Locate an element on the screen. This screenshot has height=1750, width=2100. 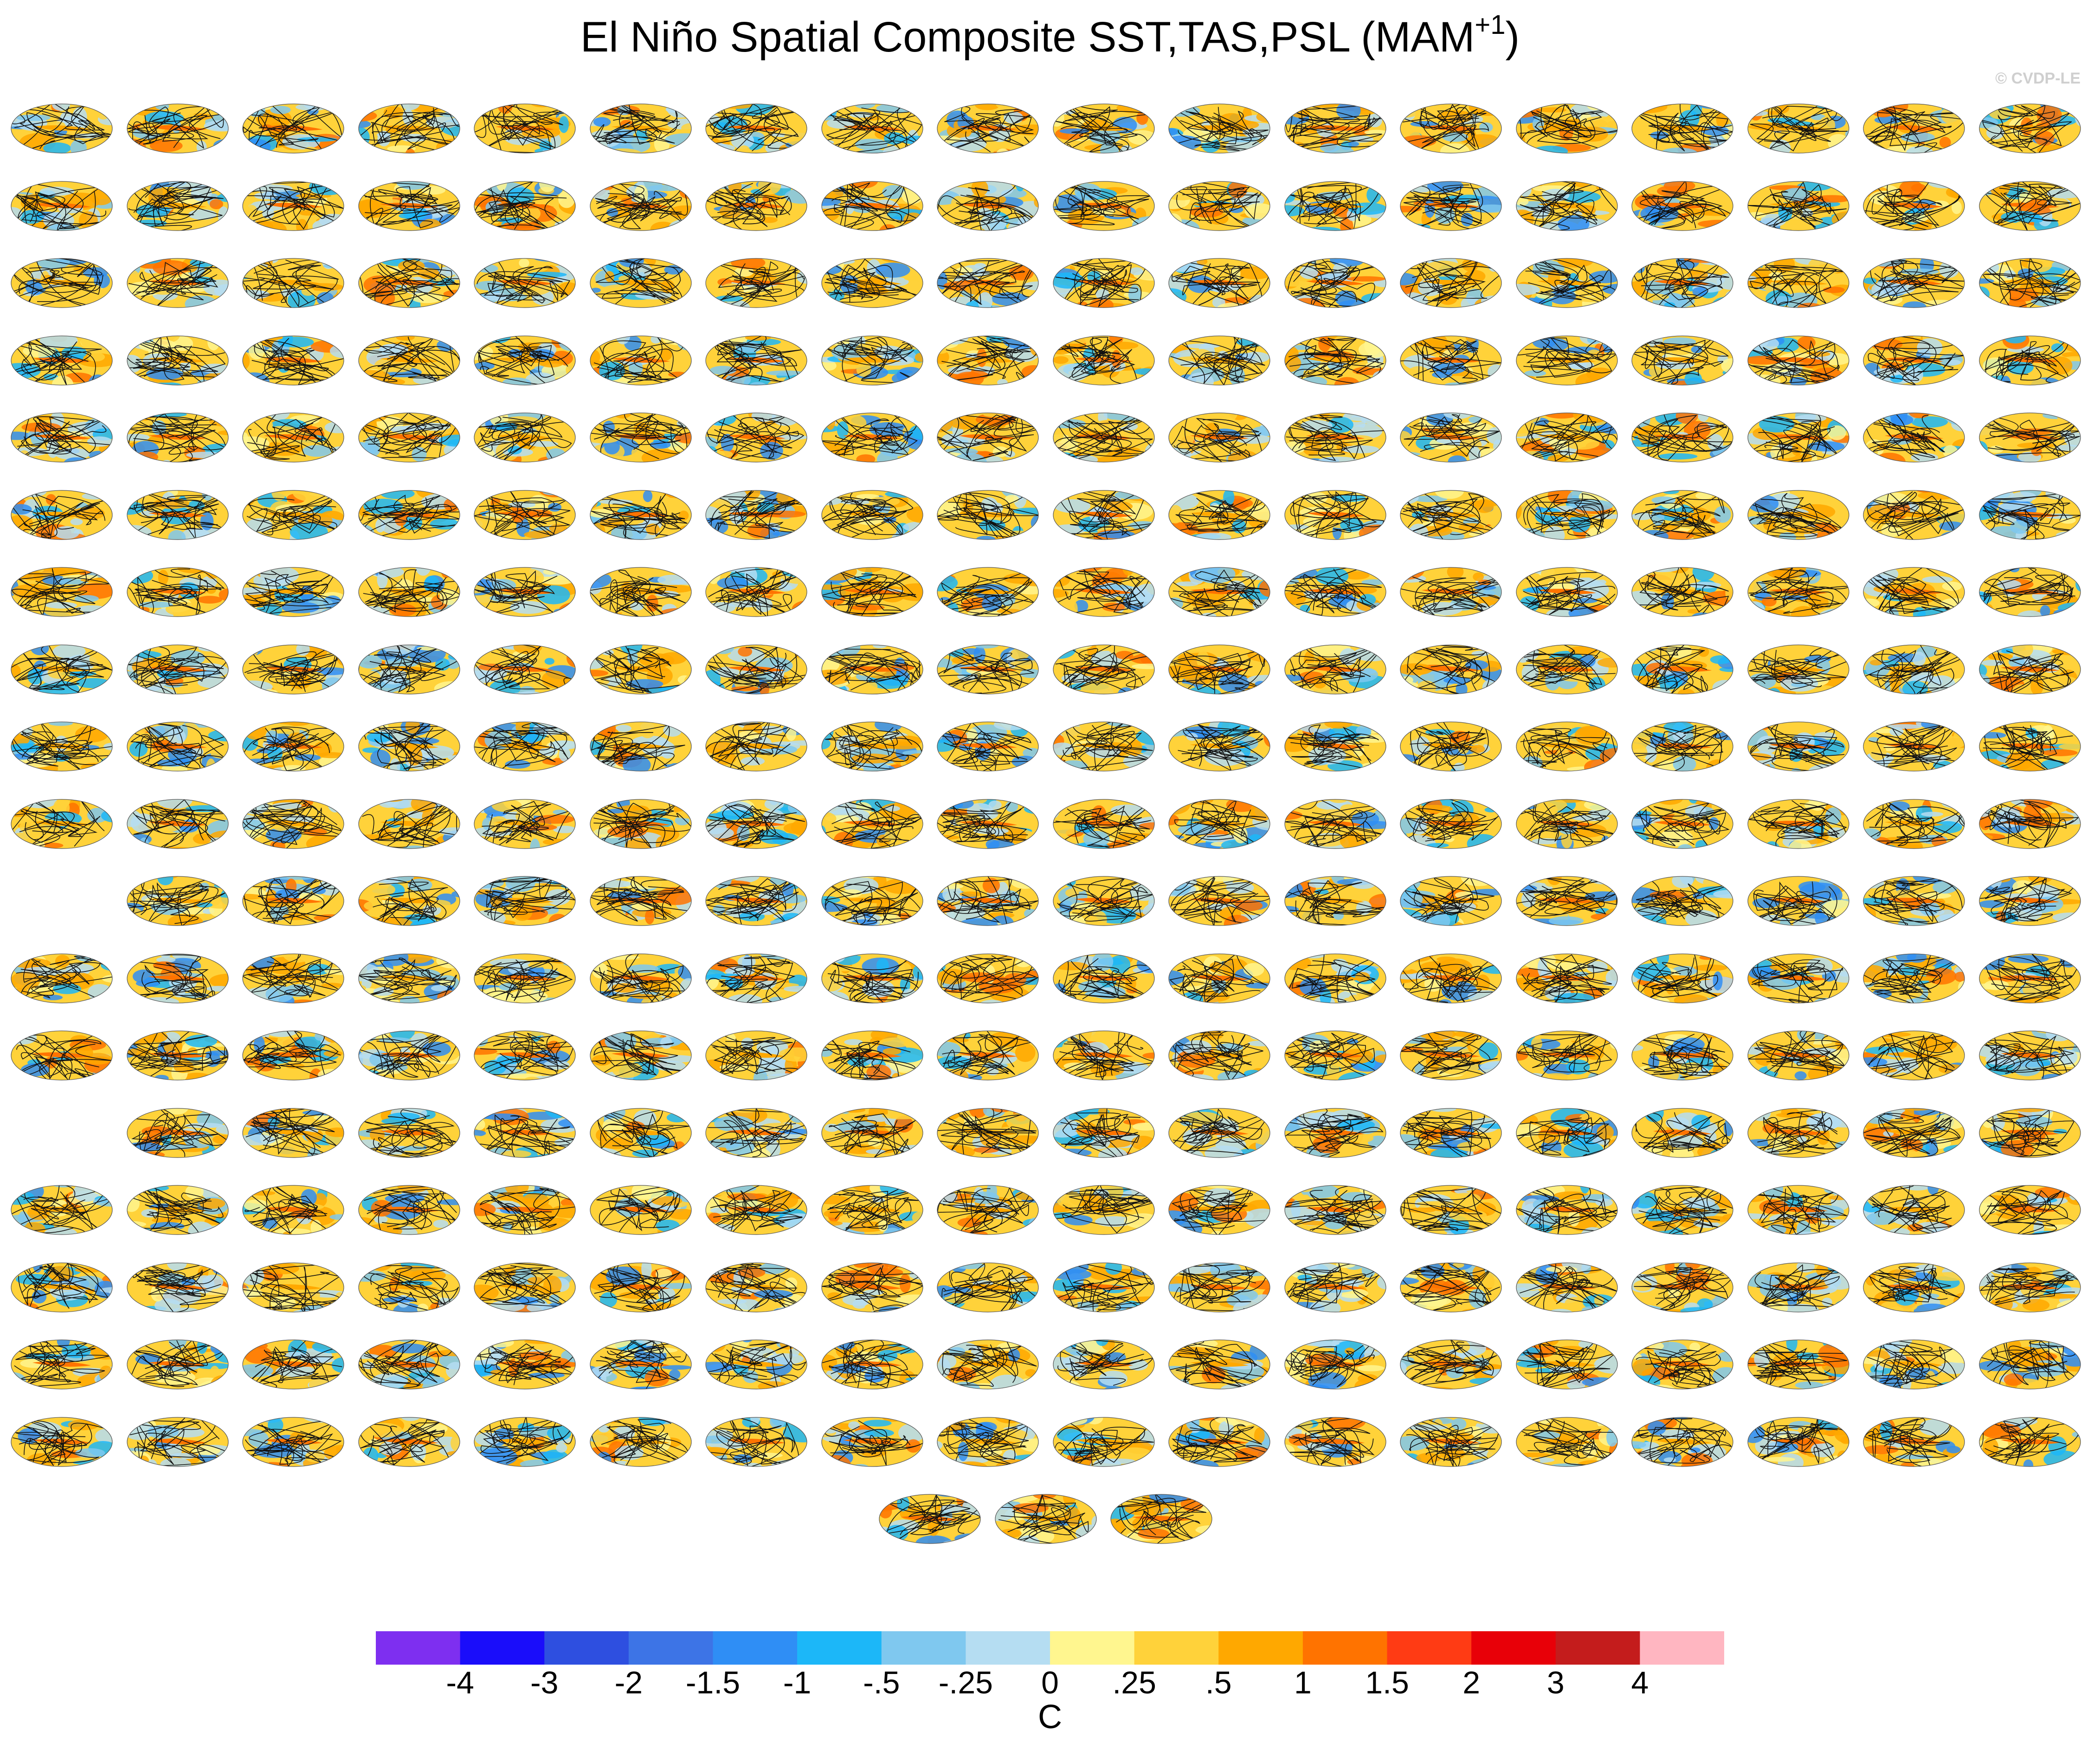
colorbar-tick-label: -4 is located at coordinates (460, 1682).